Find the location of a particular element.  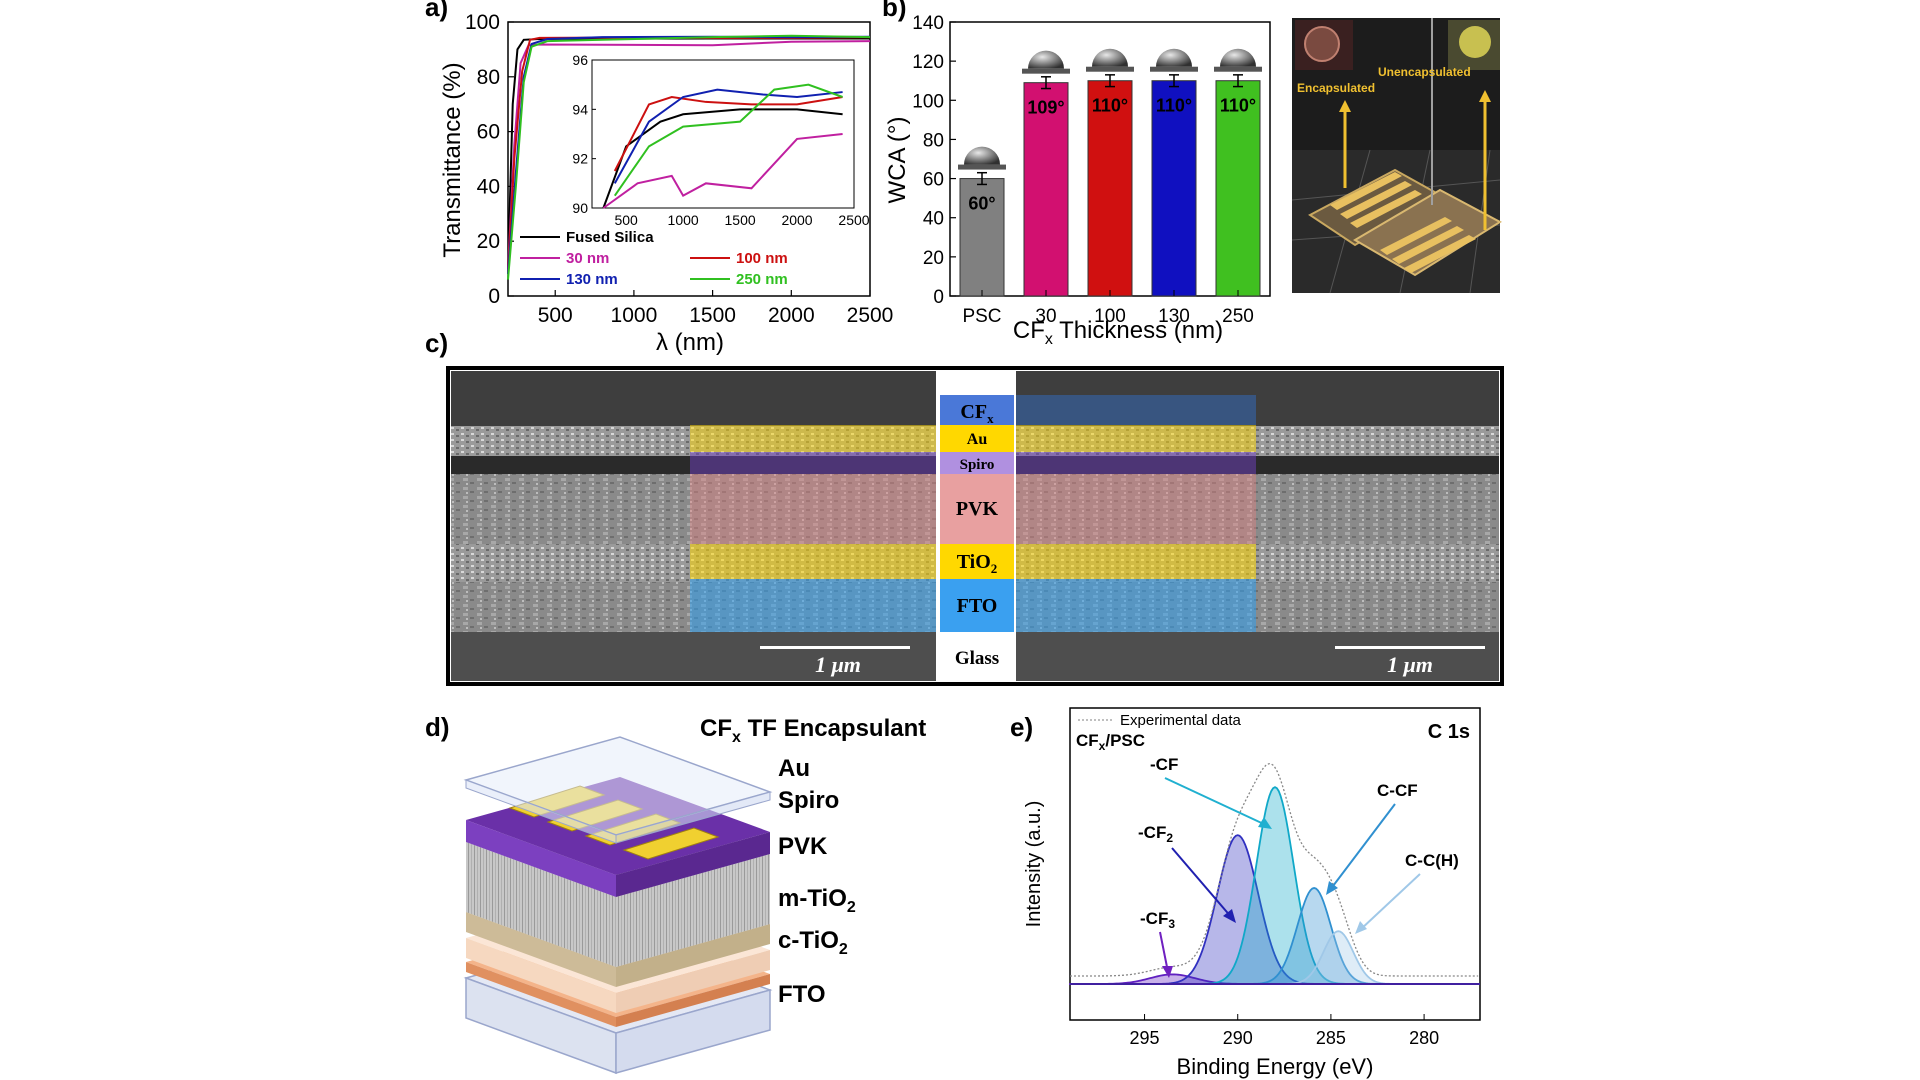

panel-d-title: CFx TF Encapsulant is located at coordinates (813, 730).